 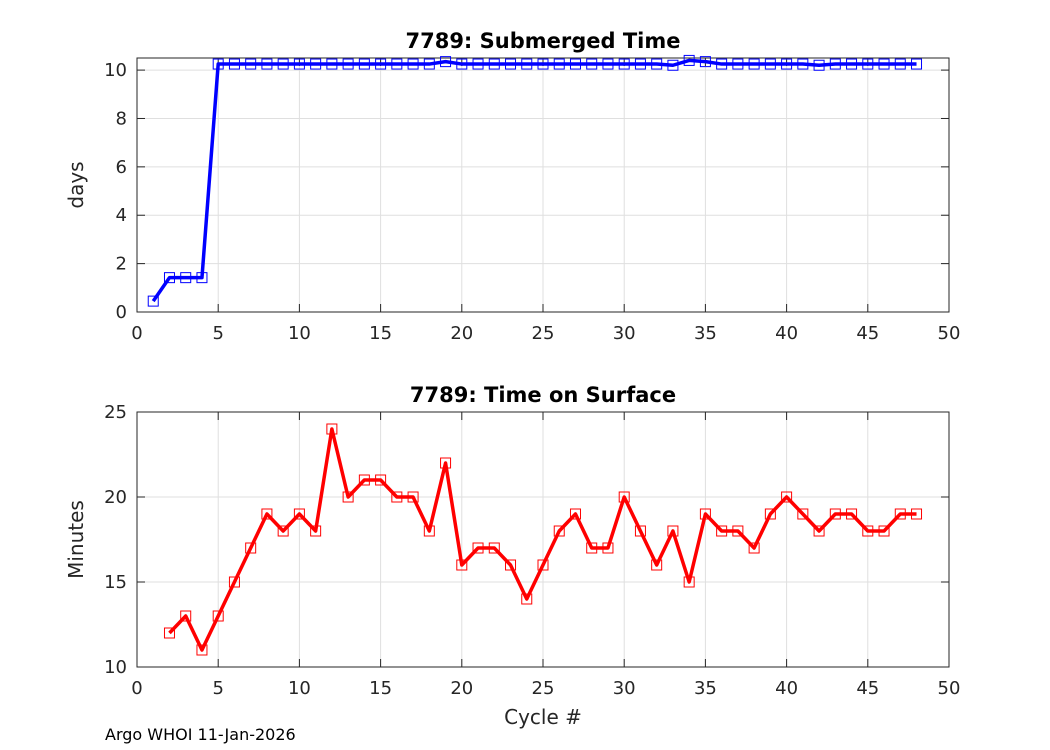 I want to click on chart-title: 7789: Time on Surface, so click(x=543, y=395).